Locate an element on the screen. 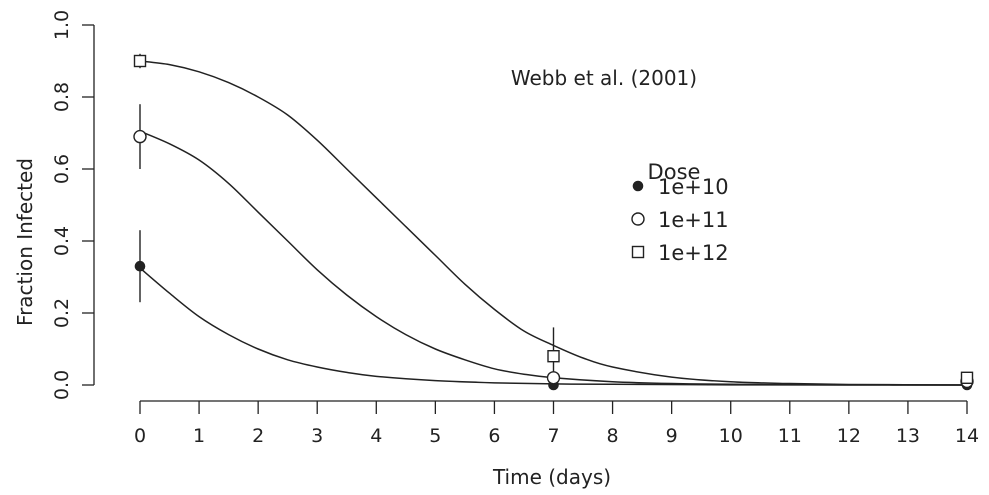  legend-label: 1e+11 is located at coordinates (693, 220).